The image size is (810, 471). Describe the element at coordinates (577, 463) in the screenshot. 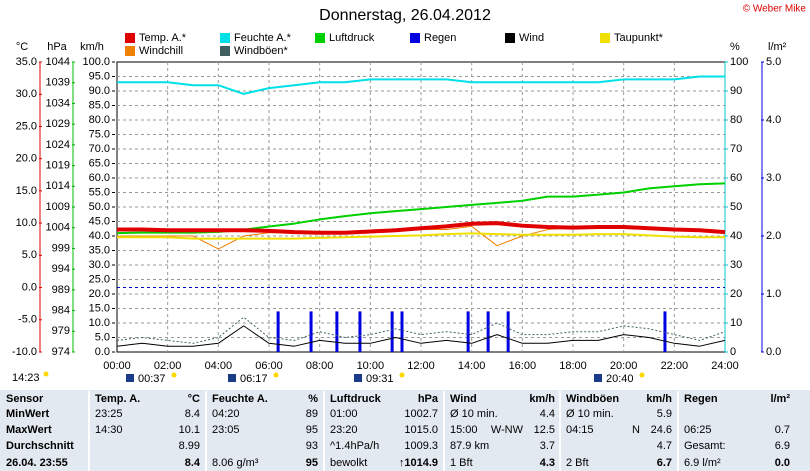

I see `table-cell: 2 Bft` at that location.